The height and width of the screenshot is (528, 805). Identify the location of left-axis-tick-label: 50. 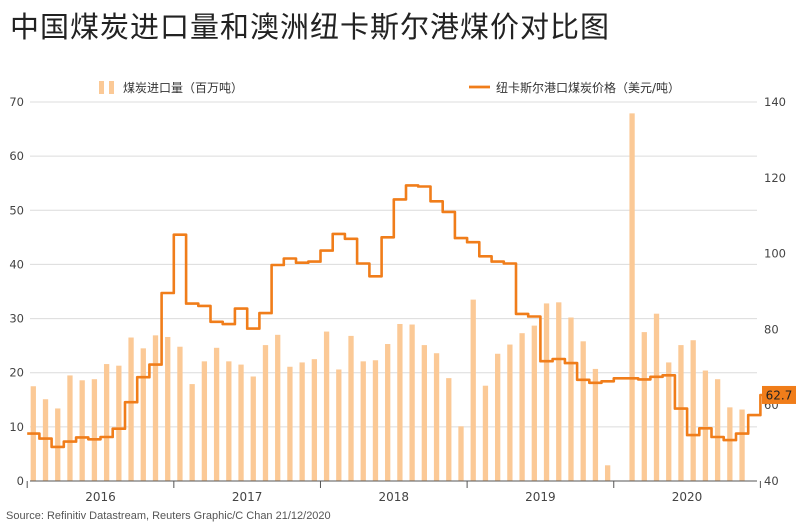
(16, 210).